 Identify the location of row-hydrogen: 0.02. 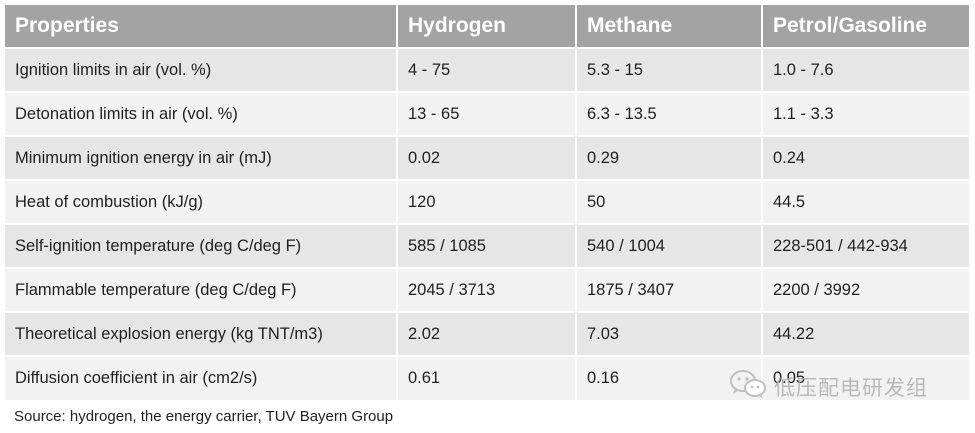
(486, 157).